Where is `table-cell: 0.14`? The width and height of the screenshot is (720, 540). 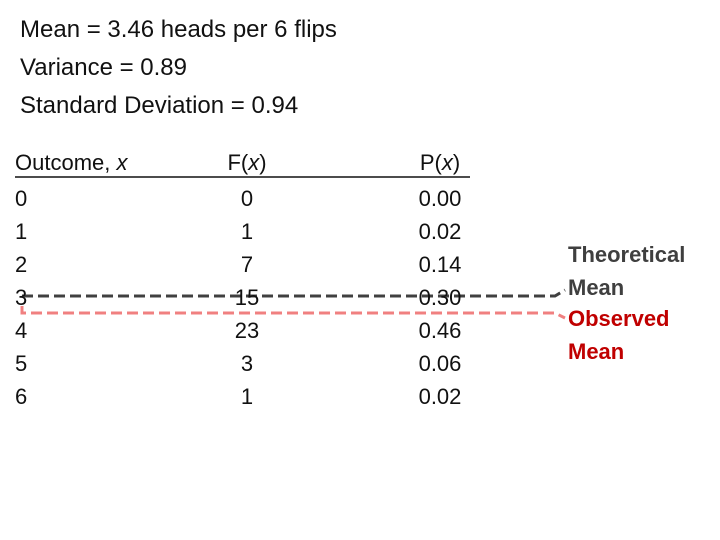 table-cell: 0.14 is located at coordinates (440, 264).